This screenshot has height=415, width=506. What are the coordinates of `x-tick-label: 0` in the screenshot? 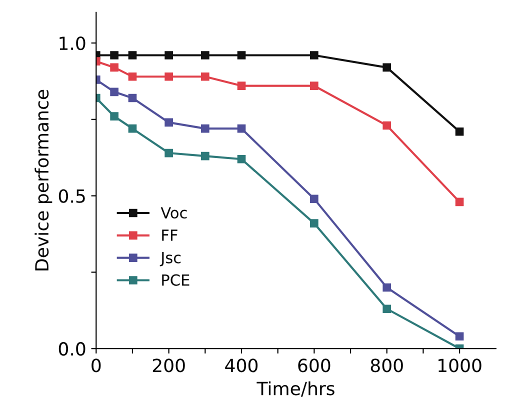 It's located at (96, 365).